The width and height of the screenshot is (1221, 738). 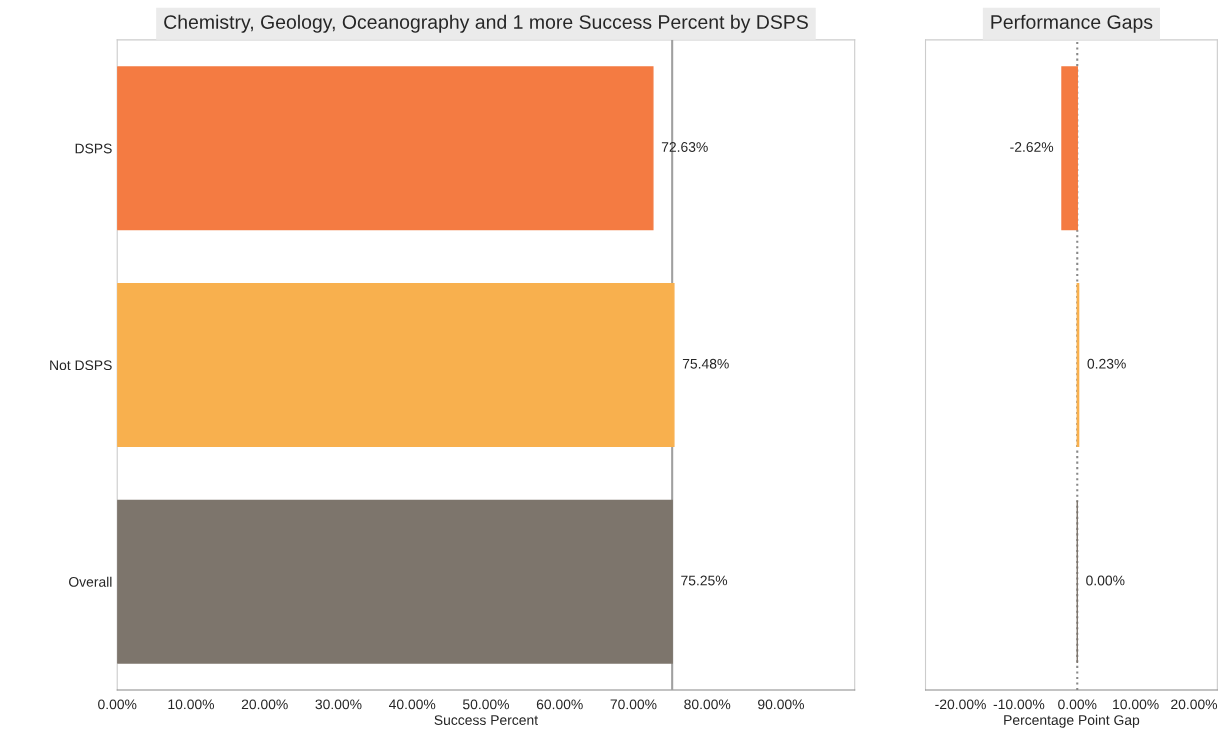 What do you see at coordinates (338, 704) in the screenshot?
I see `x-tick-label: 30.00%` at bounding box center [338, 704].